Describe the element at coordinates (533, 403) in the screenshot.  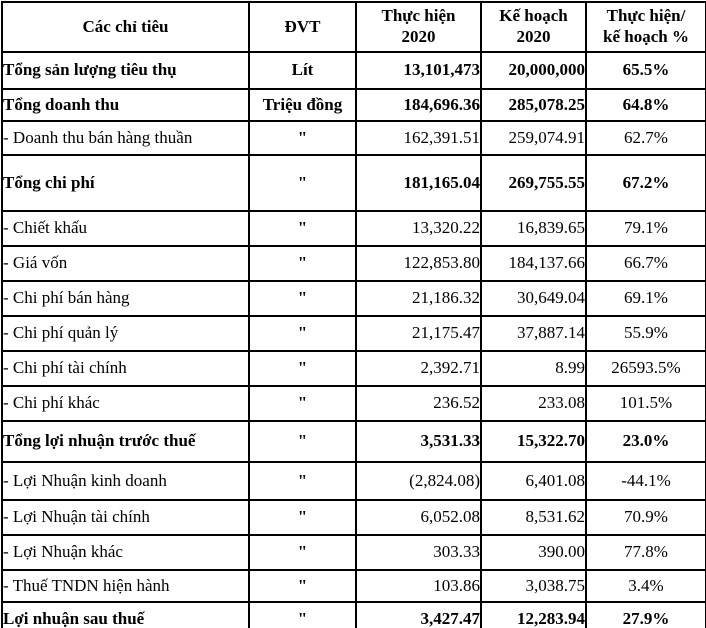
I see `plan-cell: 233.08` at that location.